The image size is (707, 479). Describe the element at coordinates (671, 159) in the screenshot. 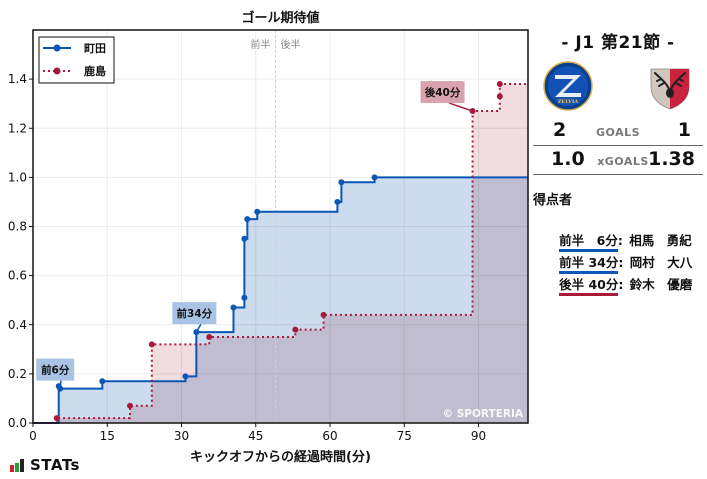

I see `away-xg: 1.38` at that location.